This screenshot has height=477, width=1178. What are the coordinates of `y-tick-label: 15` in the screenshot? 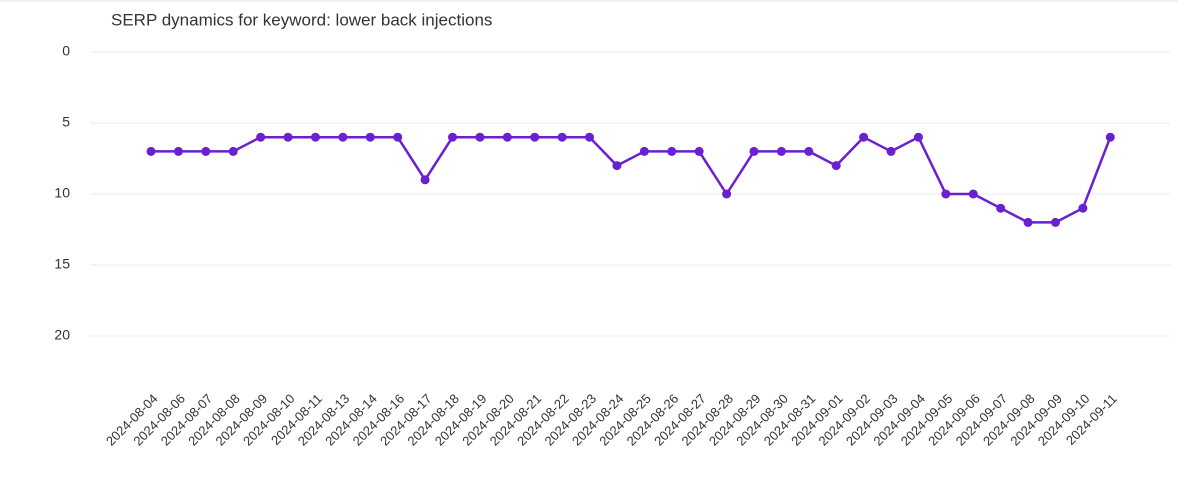 It's located at (62, 264).